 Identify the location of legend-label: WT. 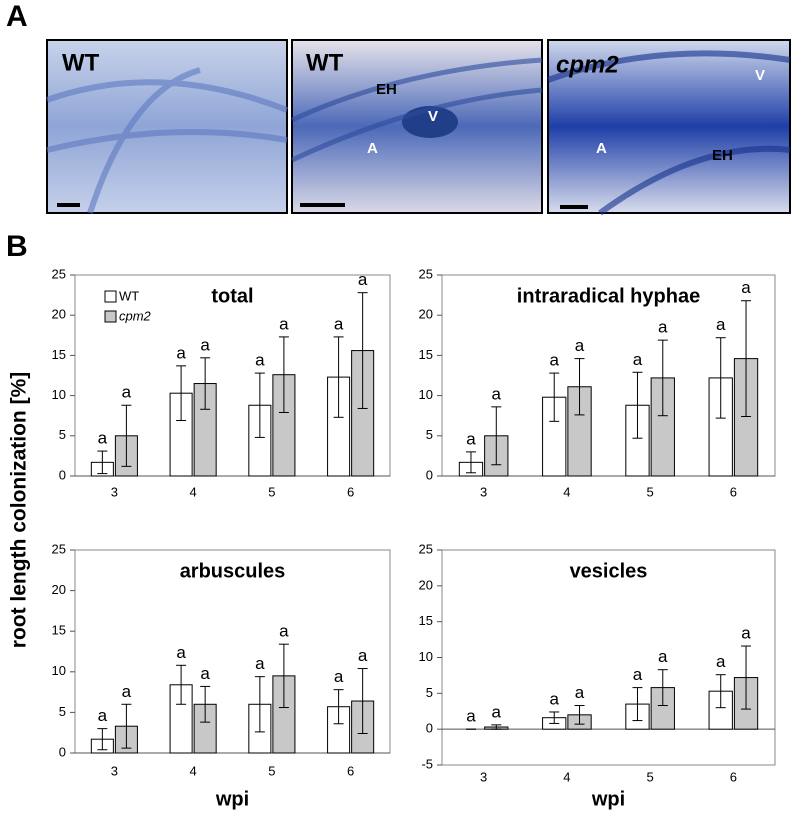
(129, 295).